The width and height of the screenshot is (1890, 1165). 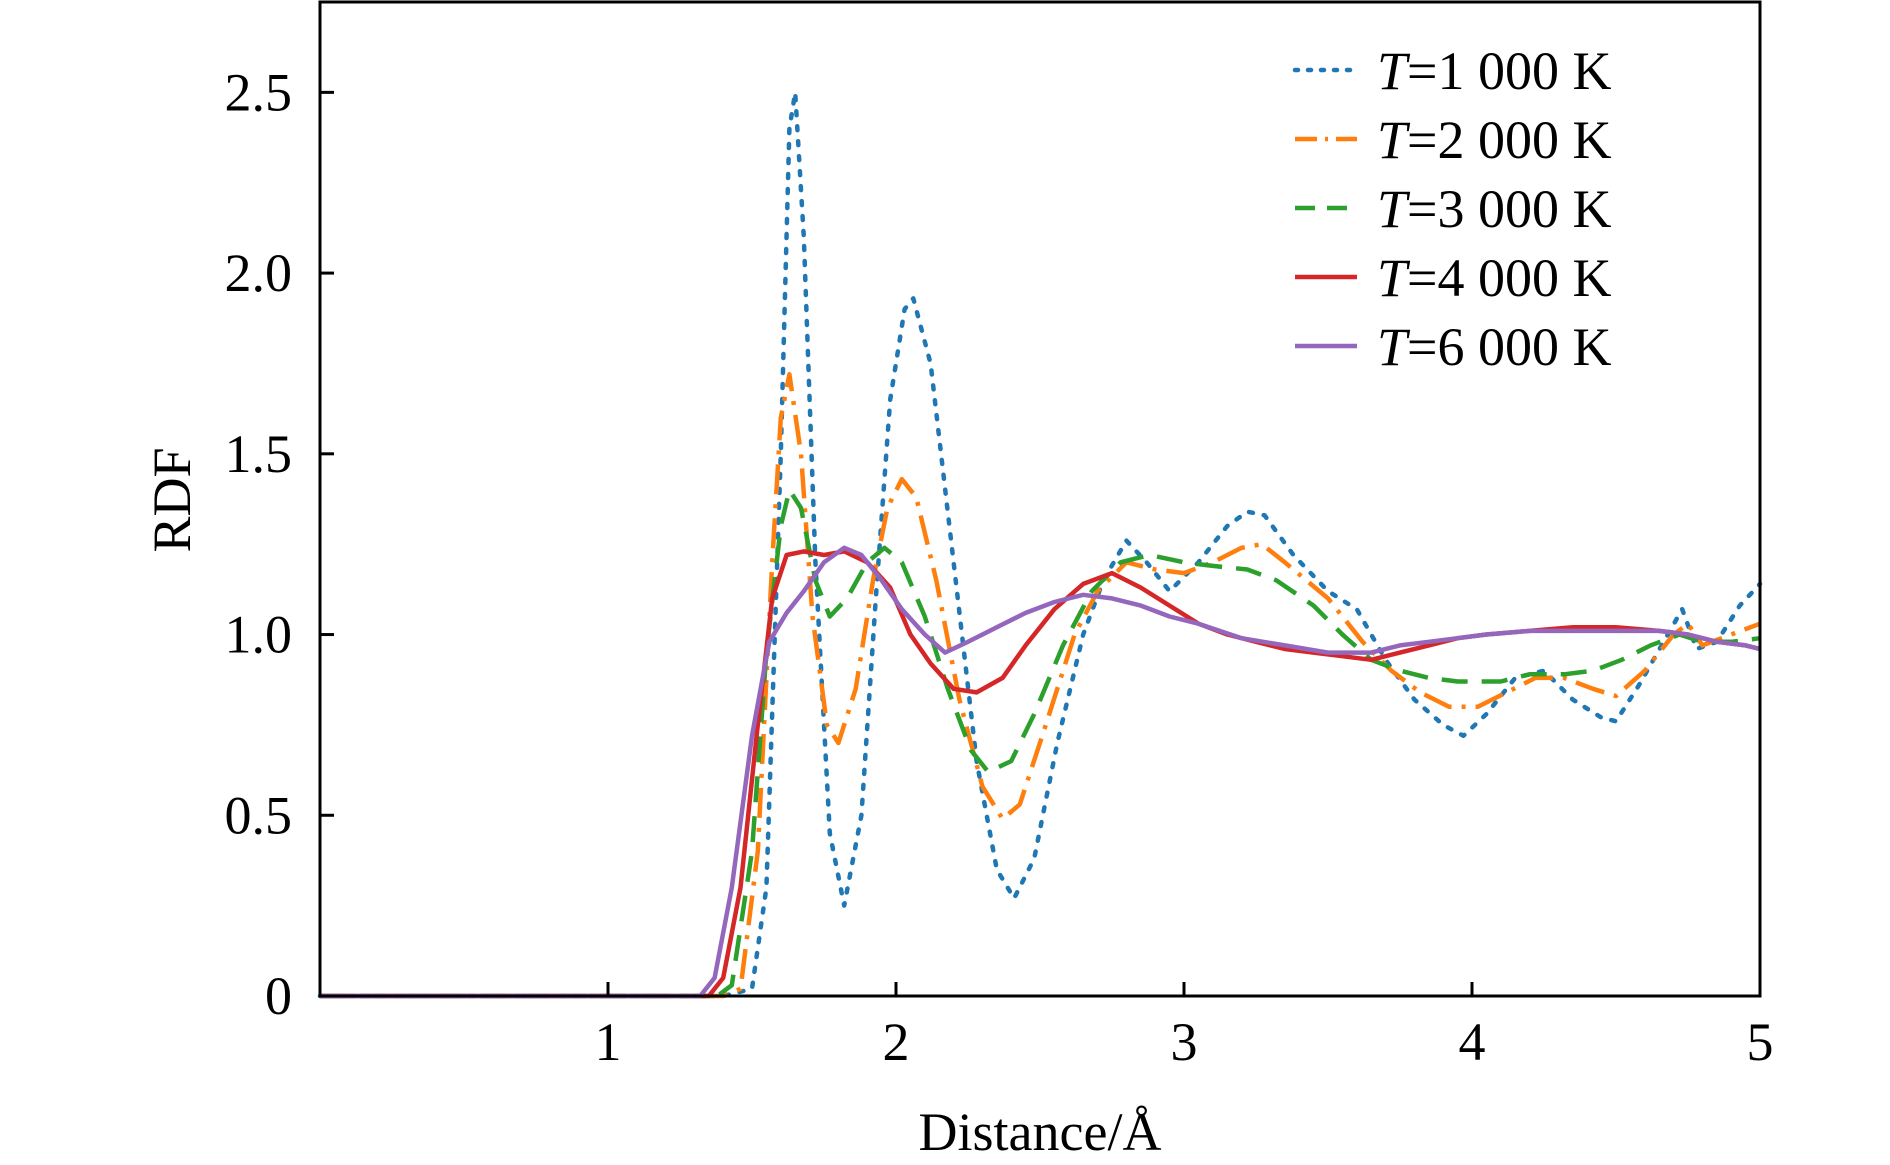 I want to click on x-axis: 1 2 3 4 5, so click(x=1184, y=1027).